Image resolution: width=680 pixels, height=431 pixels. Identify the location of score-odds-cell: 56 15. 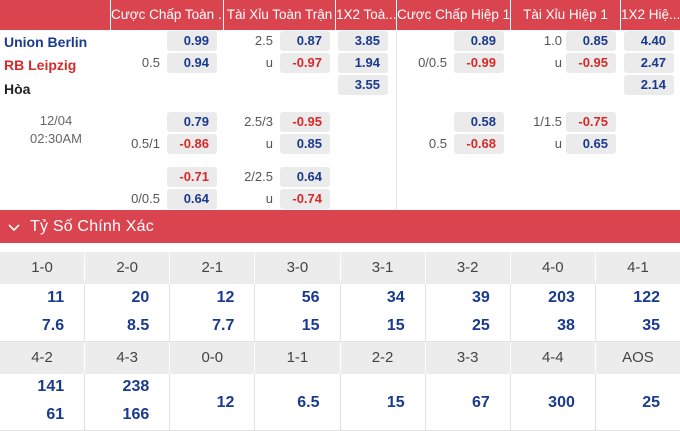
(297, 313).